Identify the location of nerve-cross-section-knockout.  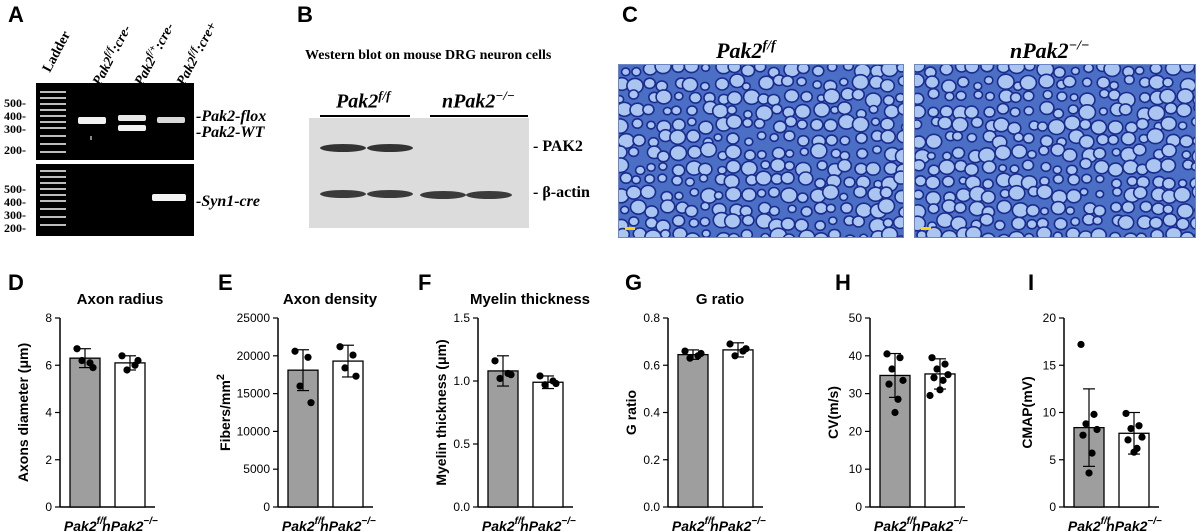
(1055, 151).